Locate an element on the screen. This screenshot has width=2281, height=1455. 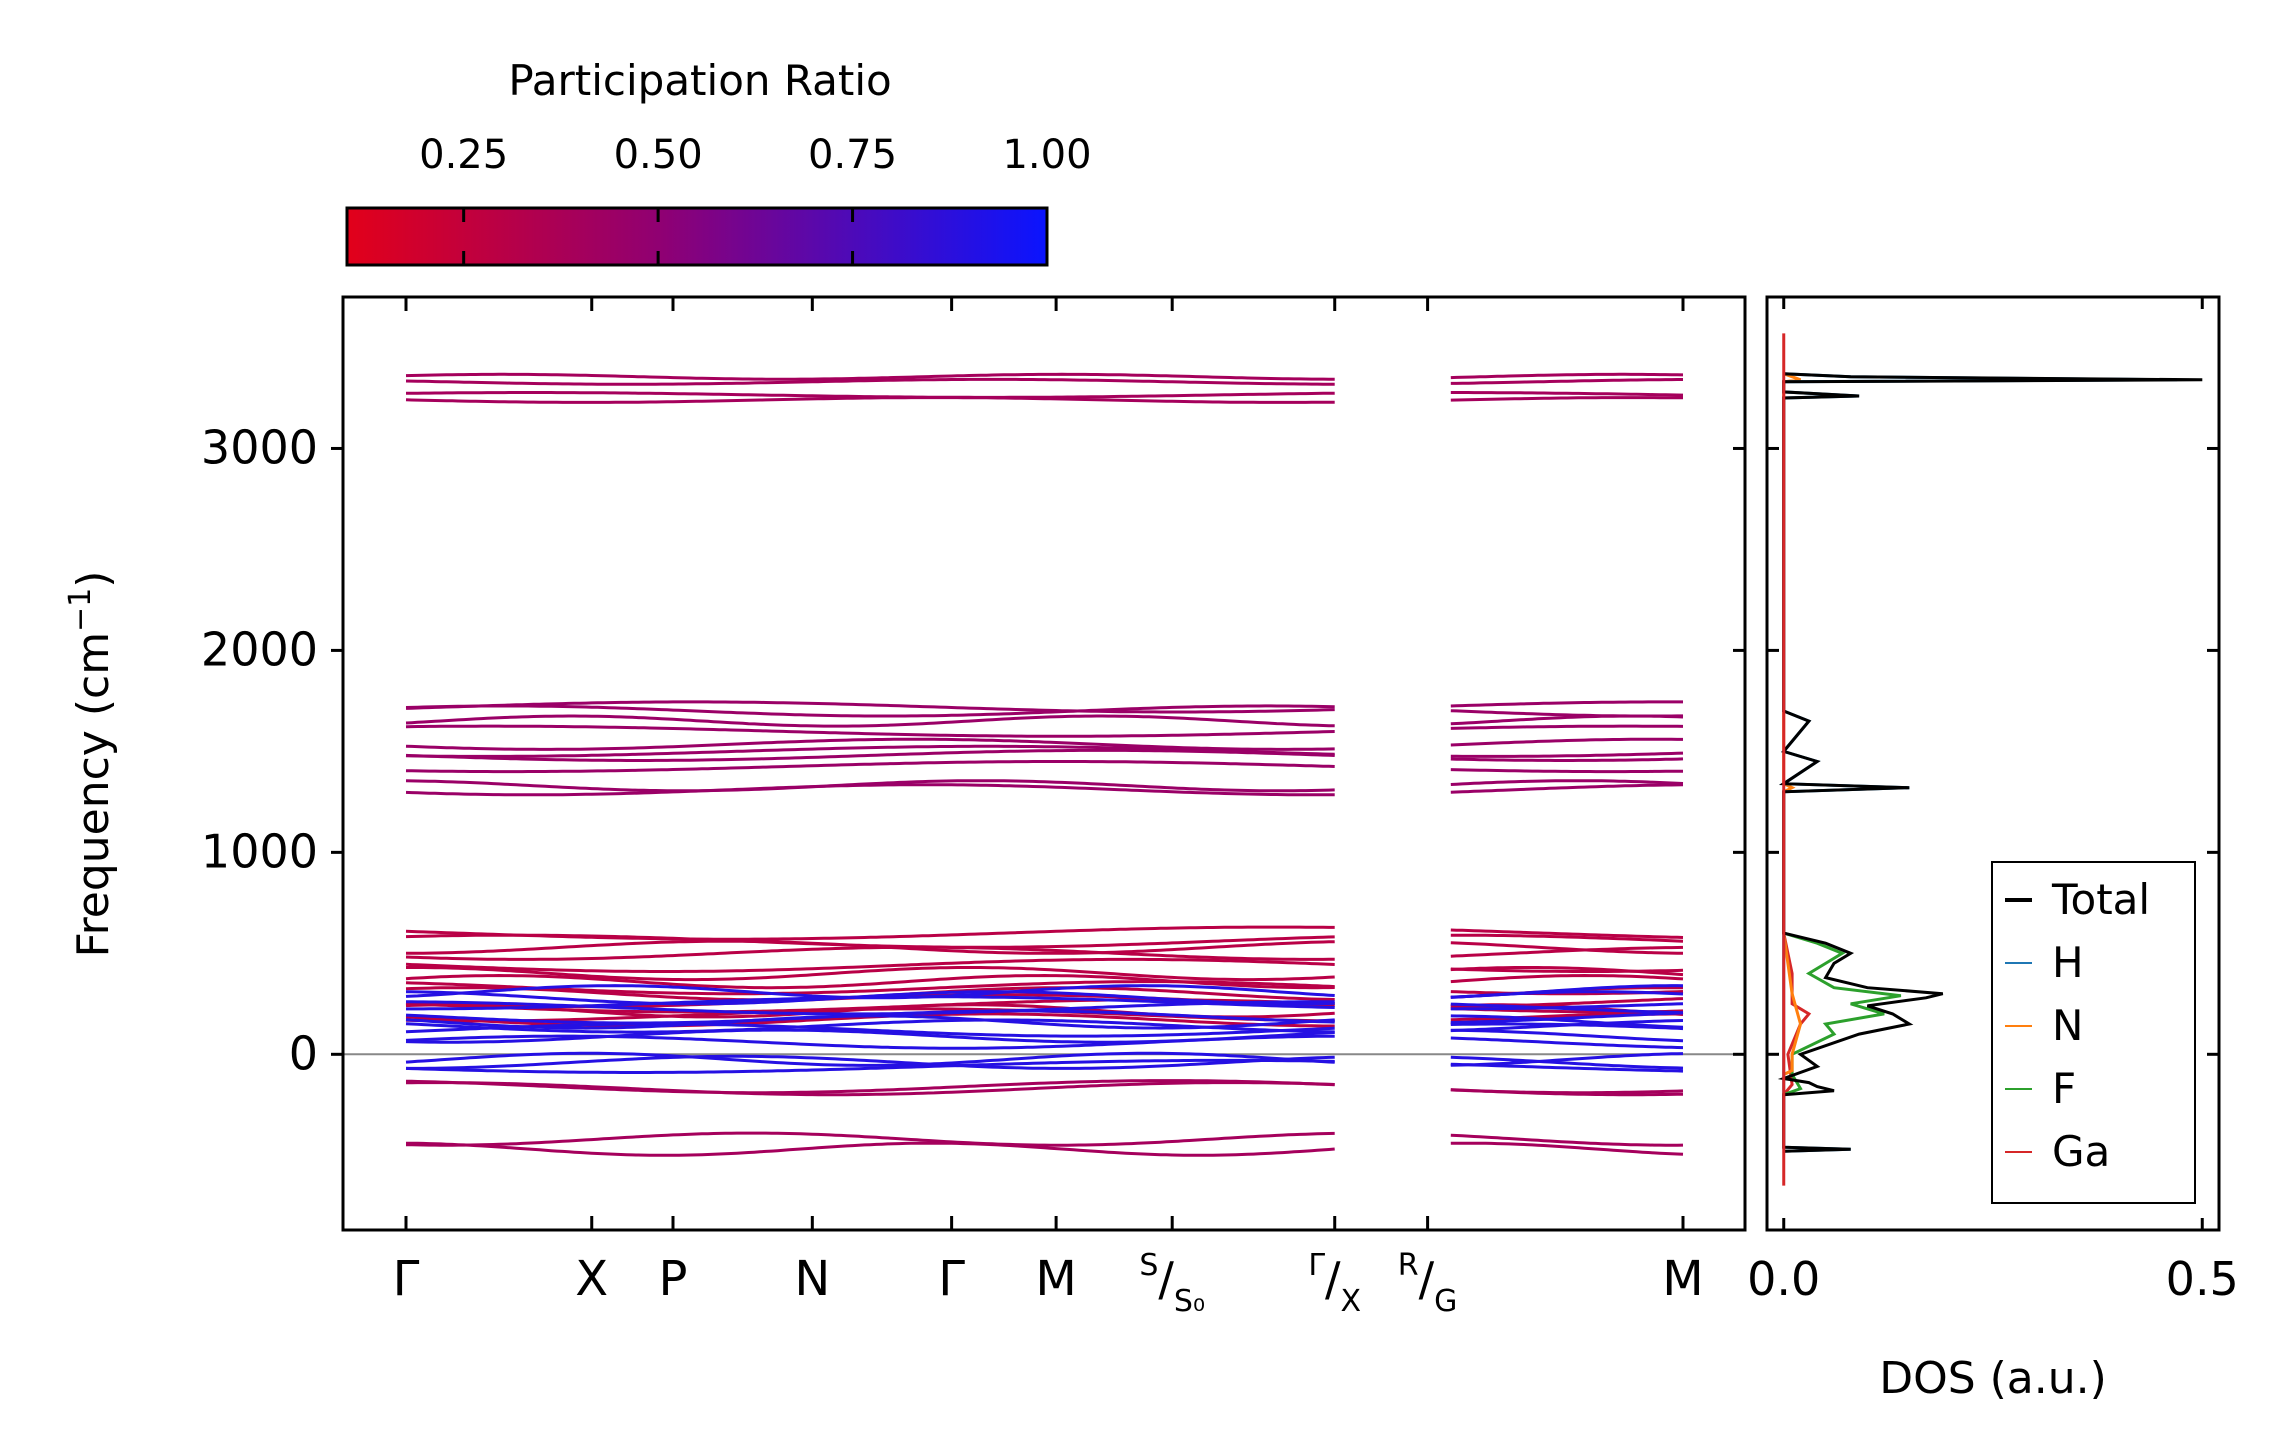
y-tick-label: 0 is located at coordinates (303, 1053).